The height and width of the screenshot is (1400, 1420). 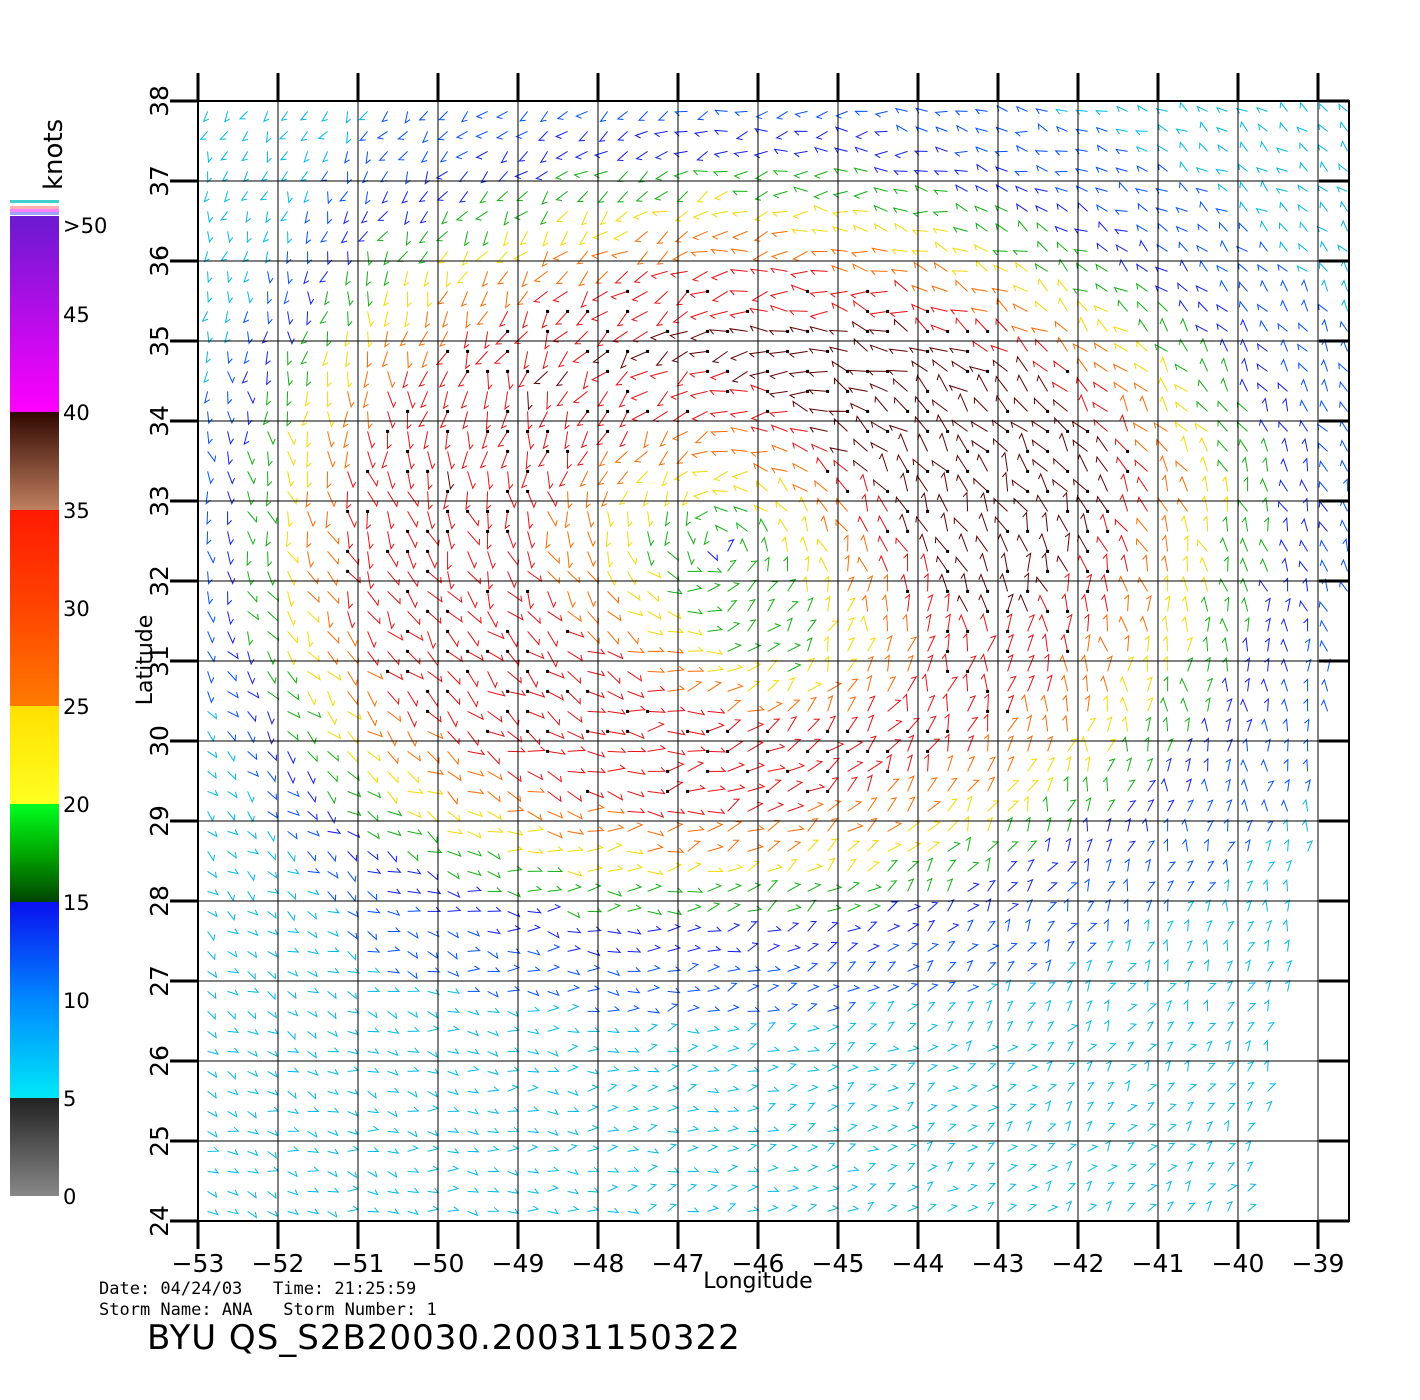 What do you see at coordinates (159, 261) in the screenshot?
I see `y-tick-label: 36` at bounding box center [159, 261].